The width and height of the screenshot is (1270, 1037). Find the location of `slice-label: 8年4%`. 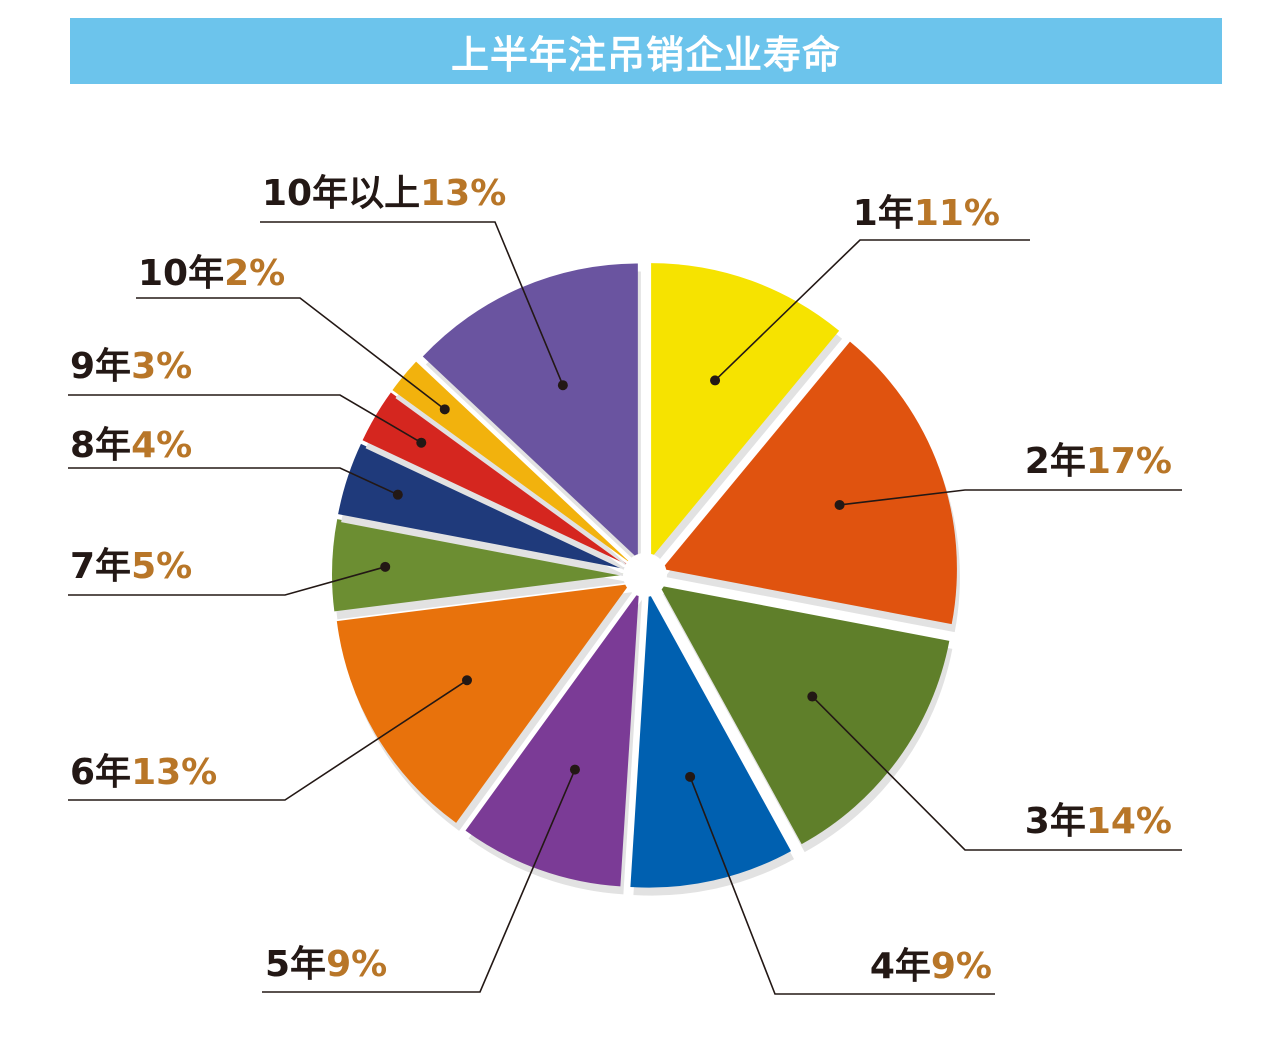

slice-label: 8年4% is located at coordinates (131, 445).